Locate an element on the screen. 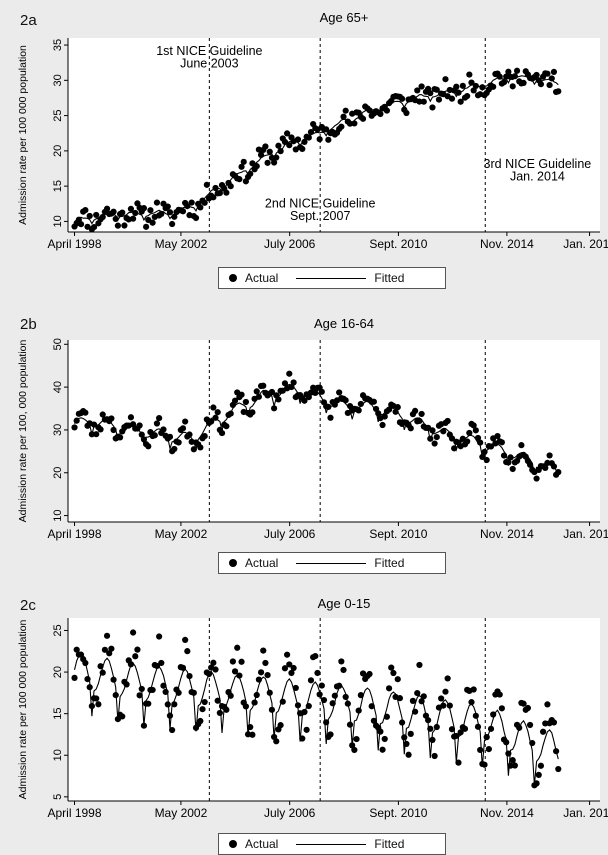 The height and width of the screenshot is (855, 608). guideline-annotation: 3rd NICE Guideline is located at coordinates (538, 164).